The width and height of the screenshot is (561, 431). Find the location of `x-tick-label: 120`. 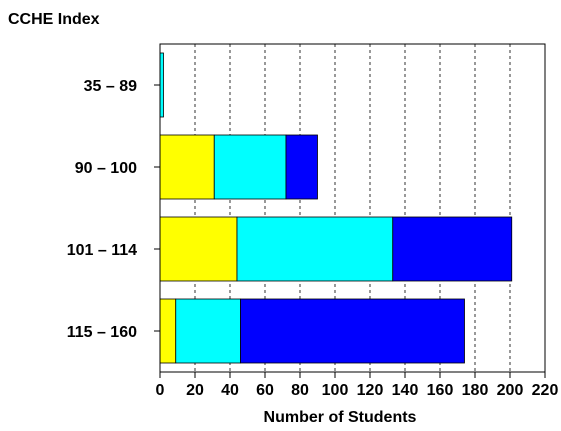

x-tick-label: 120 is located at coordinates (370, 390).